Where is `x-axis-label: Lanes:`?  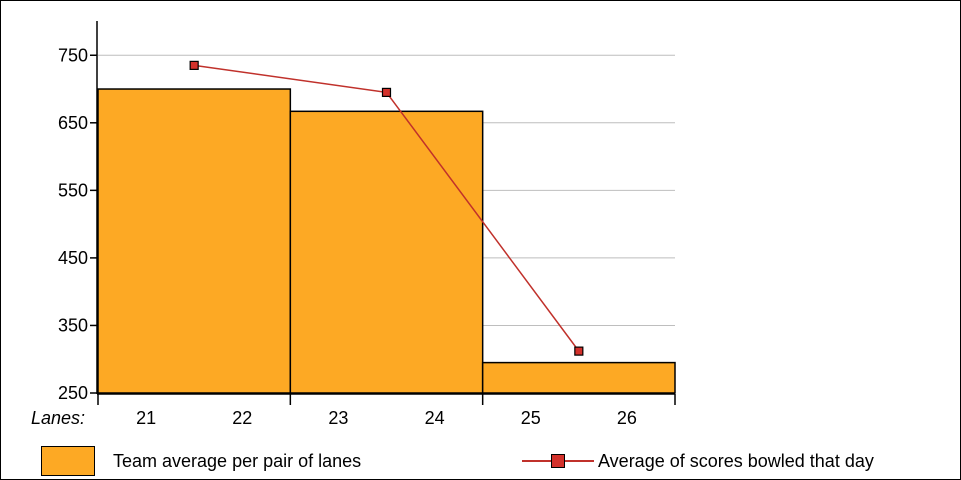
x-axis-label: Lanes: is located at coordinates (58, 418).